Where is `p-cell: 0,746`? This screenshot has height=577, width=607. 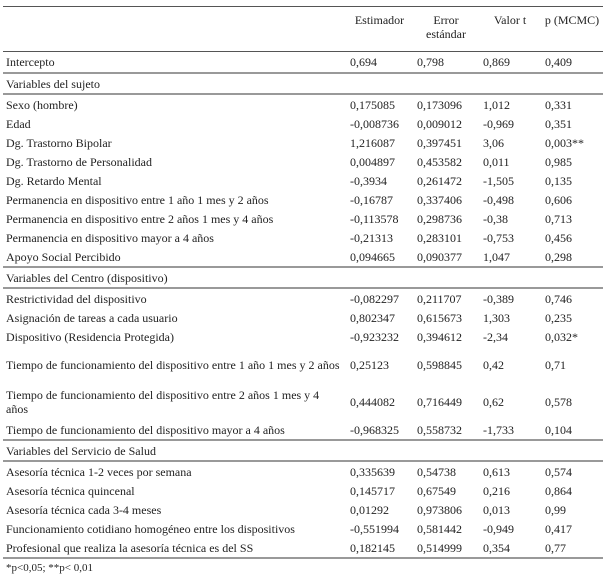 p-cell: 0,746 is located at coordinates (558, 298).